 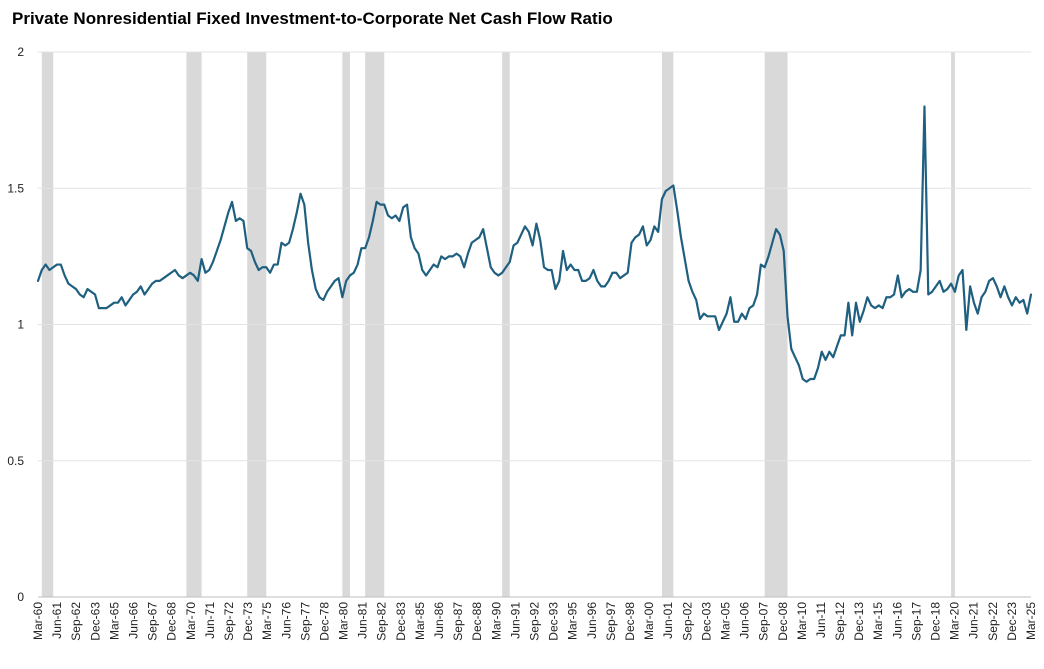 What do you see at coordinates (76, 621) in the screenshot?
I see `x-tick-label: Sep-62` at bounding box center [76, 621].